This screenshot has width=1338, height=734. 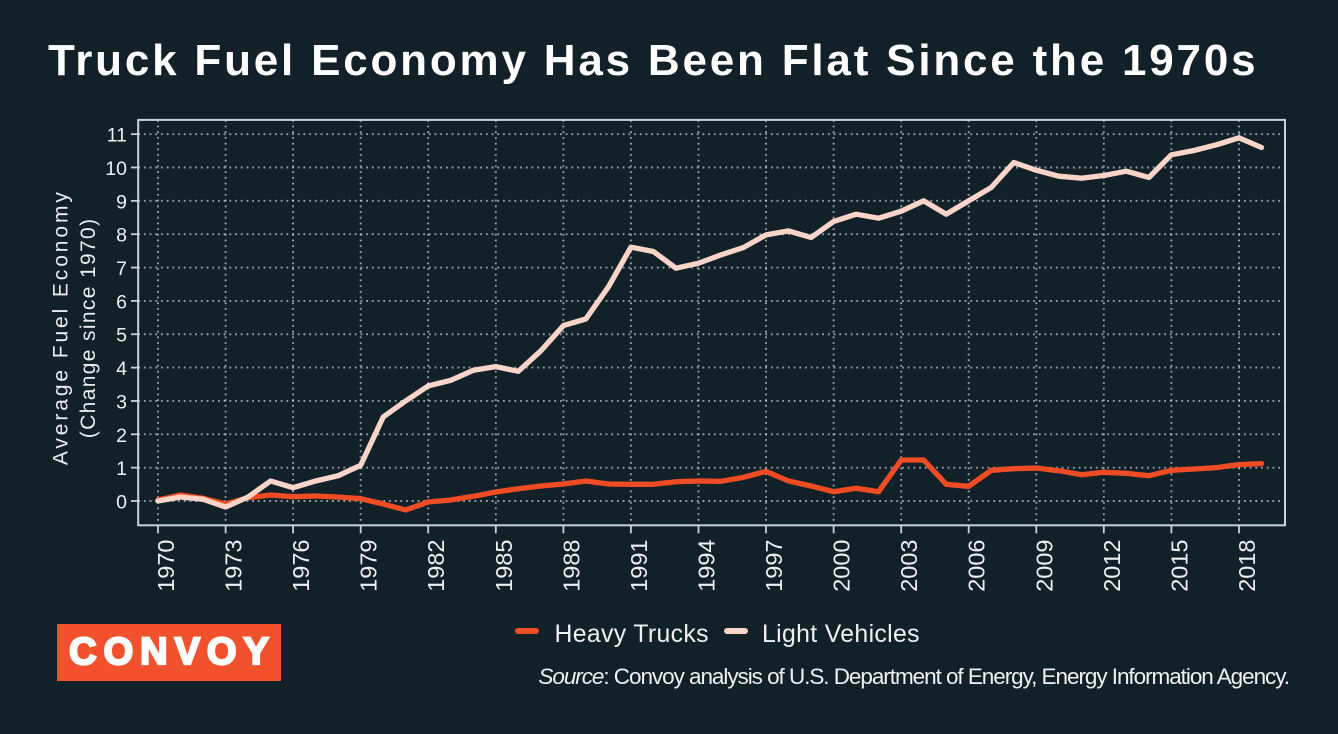 What do you see at coordinates (121, 469) in the screenshot?
I see `svg-text: 1` at bounding box center [121, 469].